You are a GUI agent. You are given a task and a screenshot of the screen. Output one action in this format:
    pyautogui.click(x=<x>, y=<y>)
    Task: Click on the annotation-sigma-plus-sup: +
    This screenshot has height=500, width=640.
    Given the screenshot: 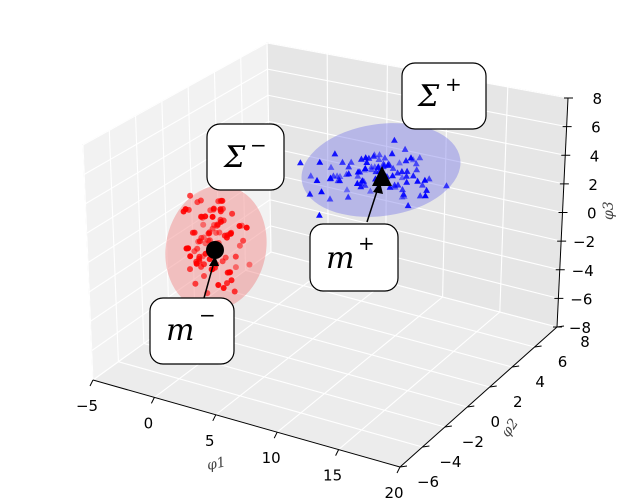 What is the action you would take?
    pyautogui.click(x=453, y=84)
    